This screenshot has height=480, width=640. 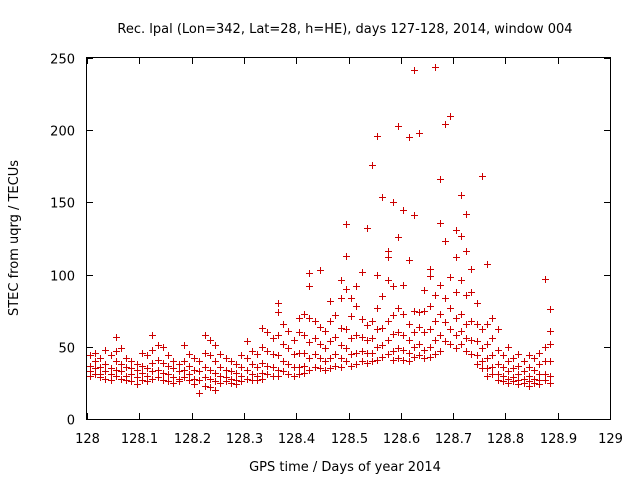 What do you see at coordinates (401, 439) in the screenshot?
I see `x-tick-label: 128.6` at bounding box center [401, 439].